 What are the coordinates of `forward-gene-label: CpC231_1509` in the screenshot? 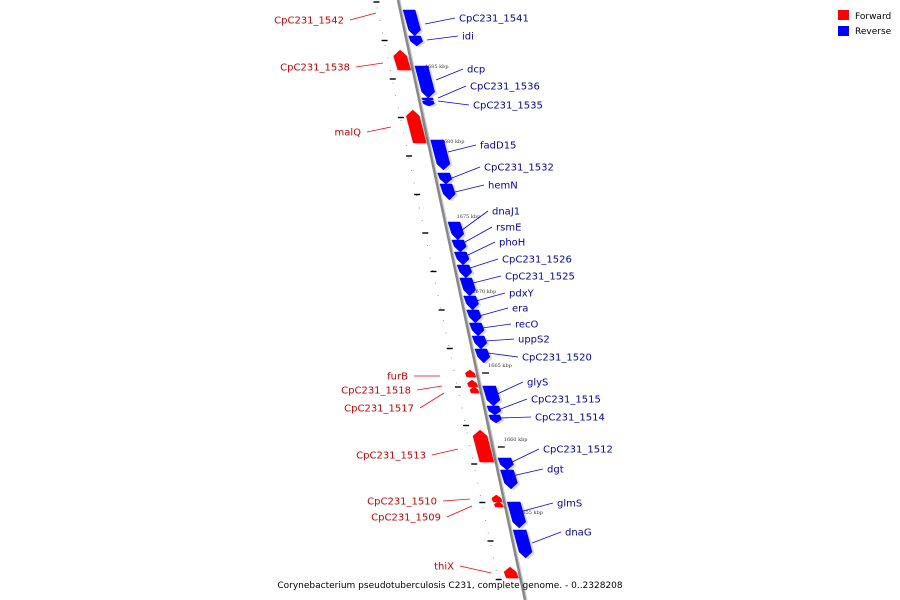 It's located at (406, 518).